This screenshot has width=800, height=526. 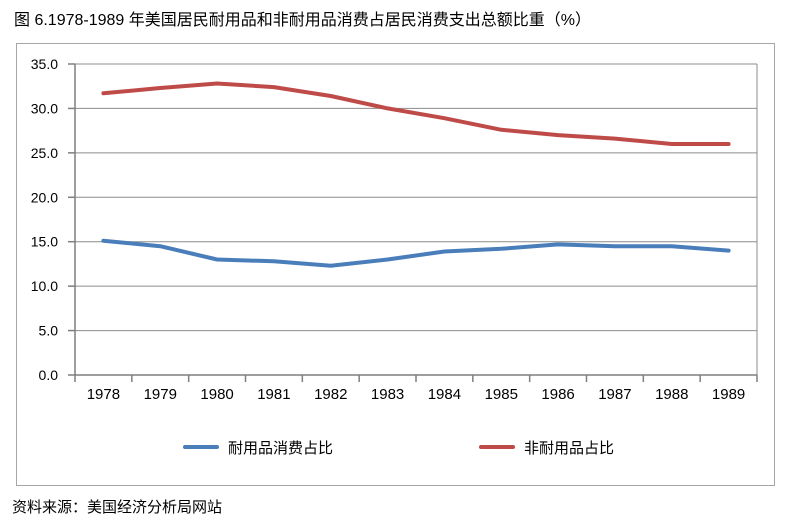 I want to click on source-note: 资料来源：美国经济分析局网站, so click(x=117, y=507).